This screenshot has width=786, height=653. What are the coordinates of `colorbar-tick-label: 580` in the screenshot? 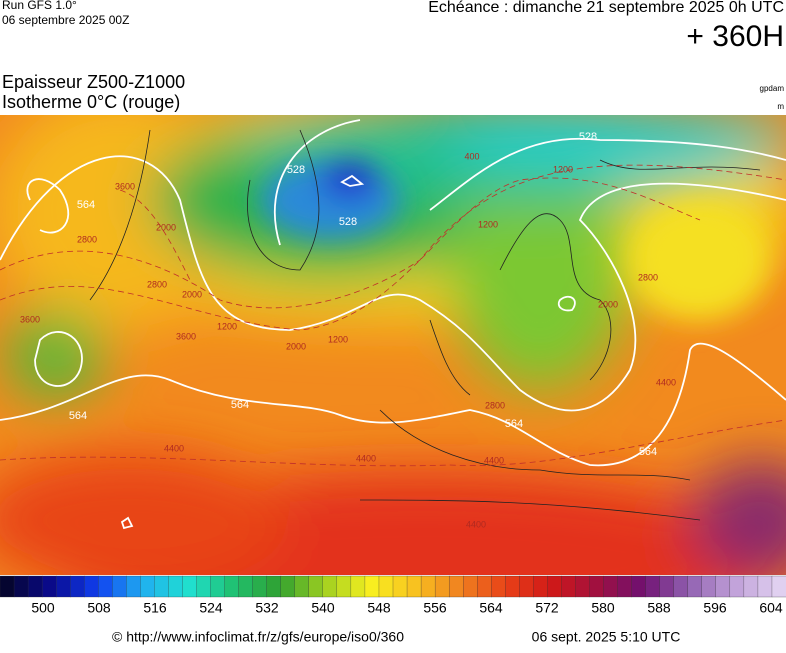 It's located at (603, 608).